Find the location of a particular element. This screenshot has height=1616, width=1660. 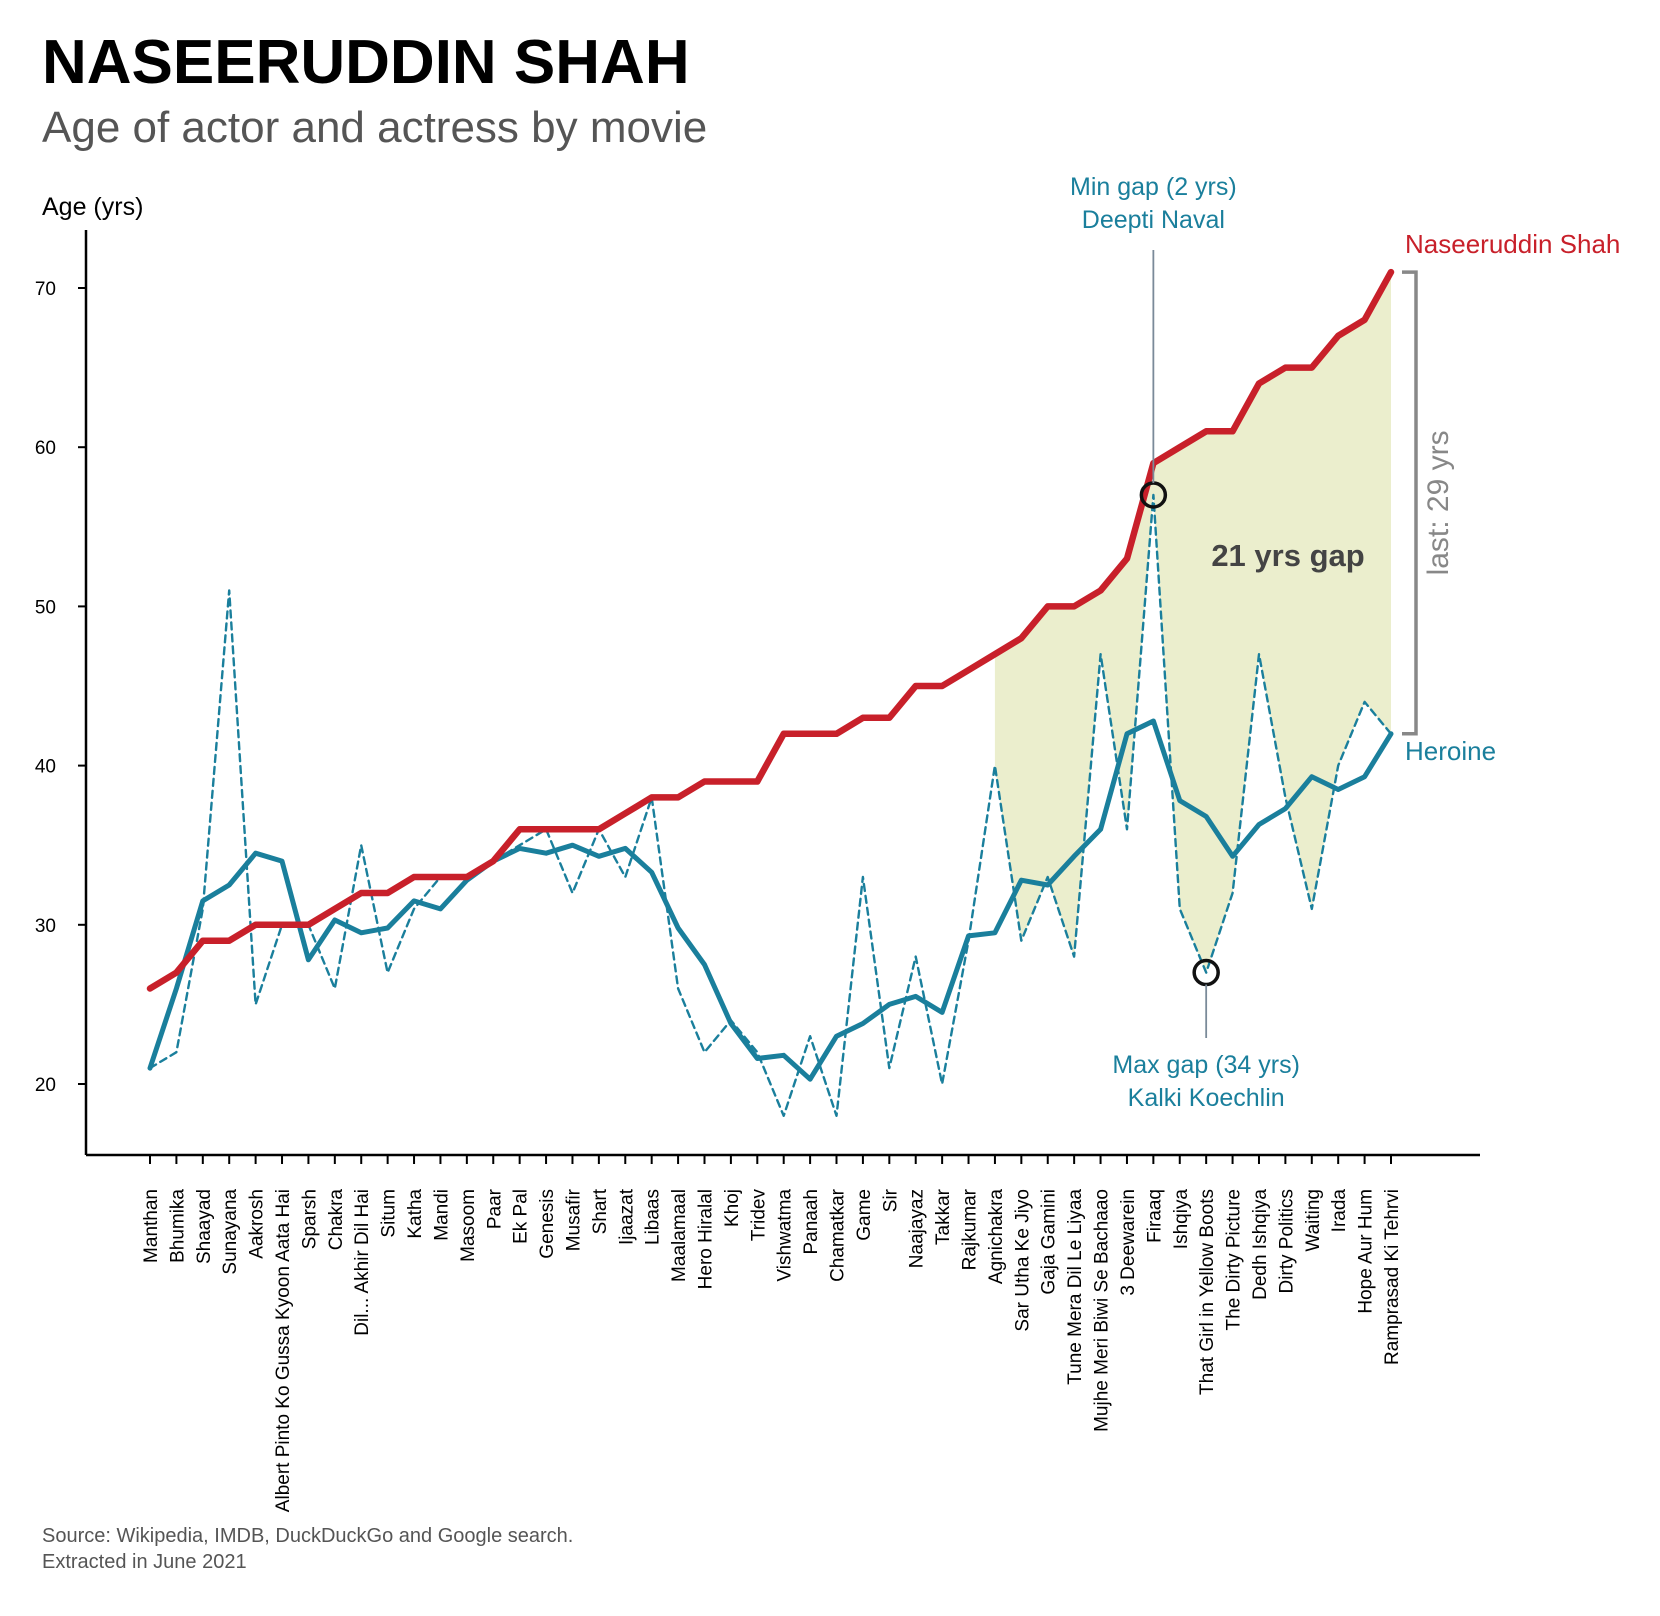

y-tick-label: 50 is located at coordinates (45, 607).